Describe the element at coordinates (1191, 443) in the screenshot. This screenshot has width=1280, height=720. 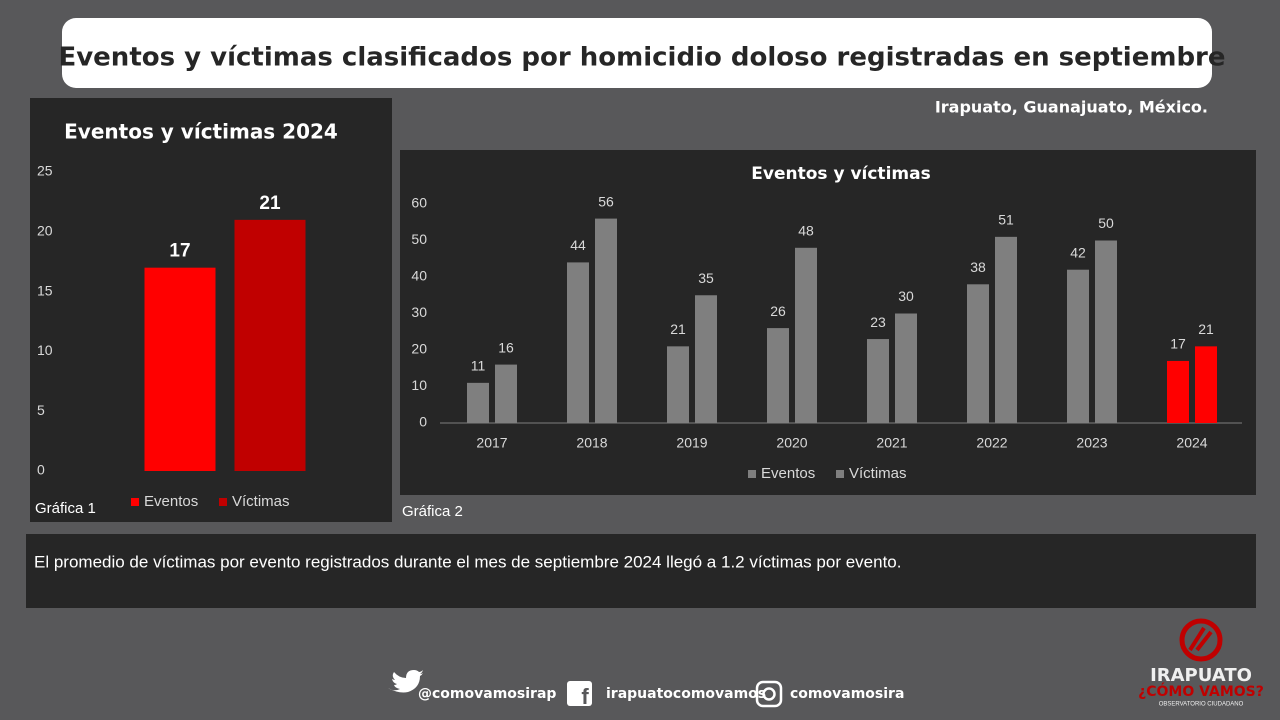
I see `x-tick-label: 2024` at that location.